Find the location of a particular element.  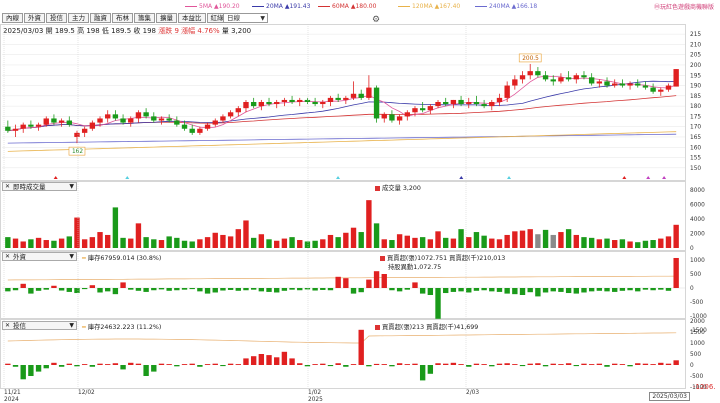

gear-icon: ⚙ is located at coordinates (376, 20).